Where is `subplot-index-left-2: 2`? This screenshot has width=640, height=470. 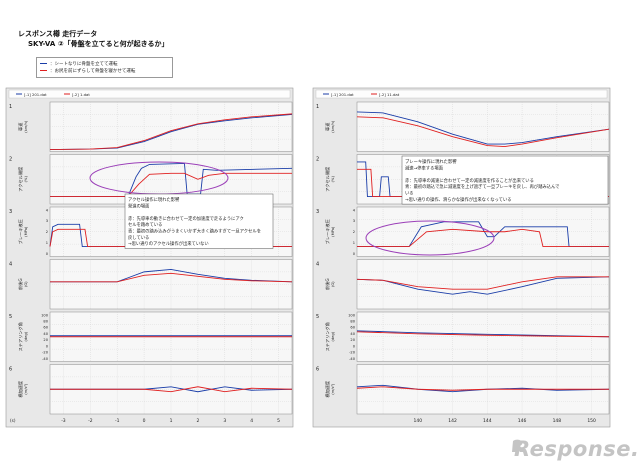 subplot-index-left-2: 2 is located at coordinates (10, 160).